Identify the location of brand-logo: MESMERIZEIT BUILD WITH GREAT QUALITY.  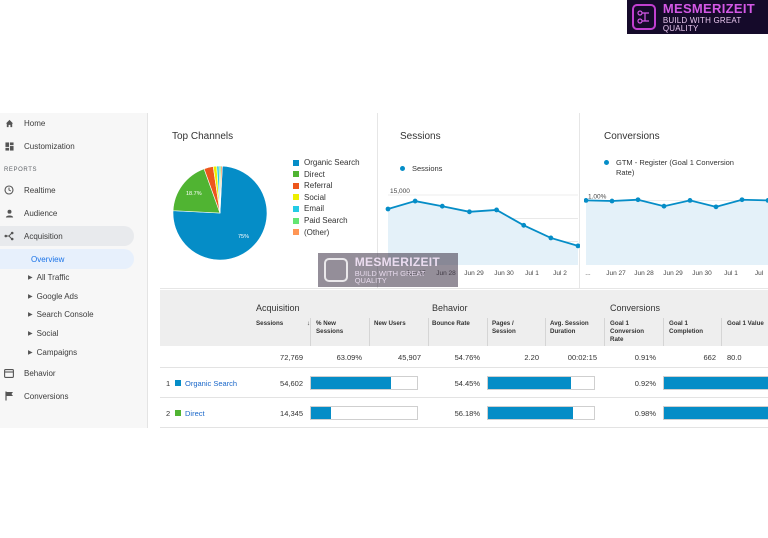
(697, 17).